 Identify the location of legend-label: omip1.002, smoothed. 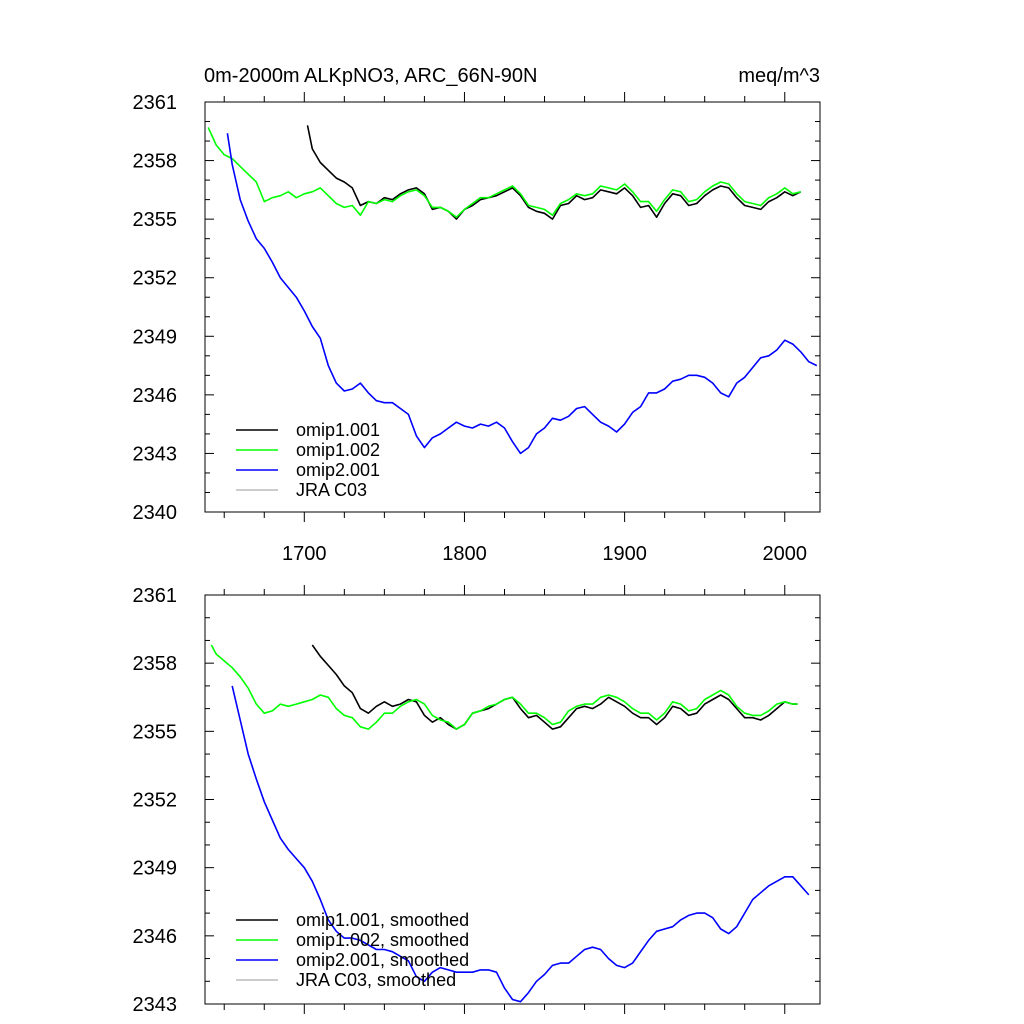
(382, 940).